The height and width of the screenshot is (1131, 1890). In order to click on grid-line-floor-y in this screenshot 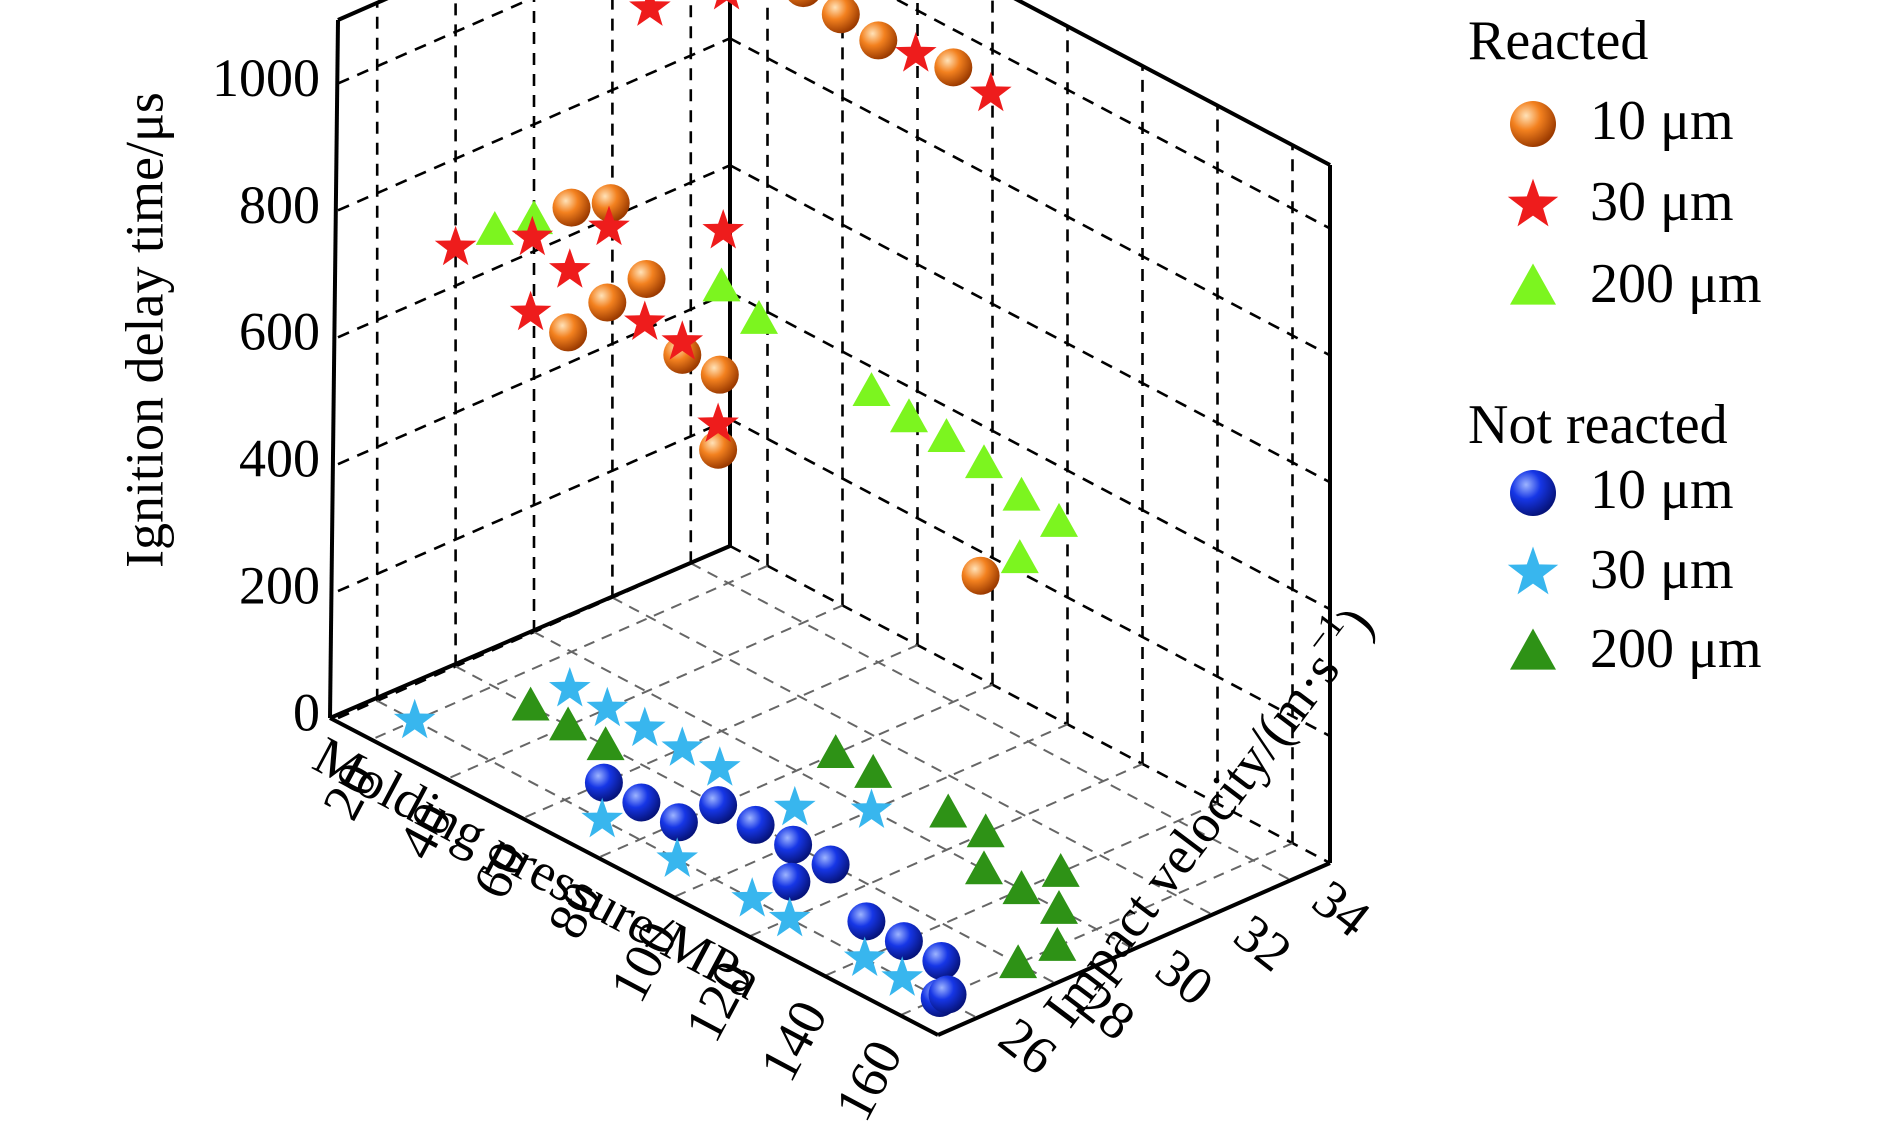, I will do `click(912, 756)`.